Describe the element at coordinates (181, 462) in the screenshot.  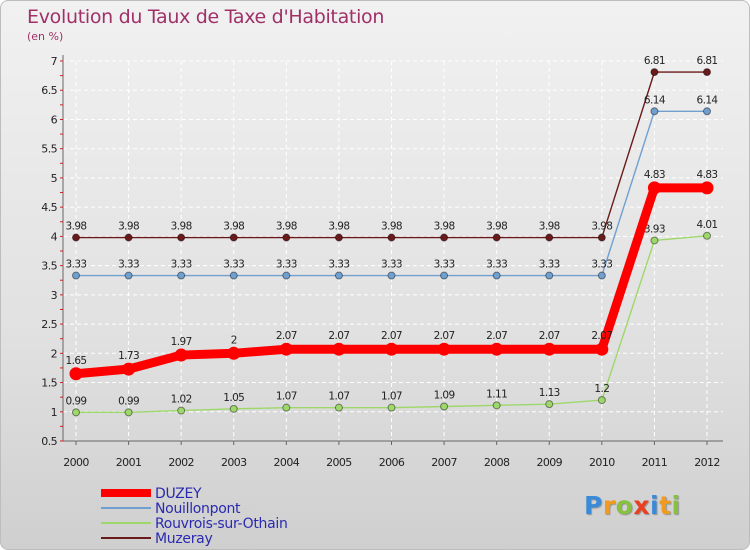
I see `x-tick-label: 2002` at that location.